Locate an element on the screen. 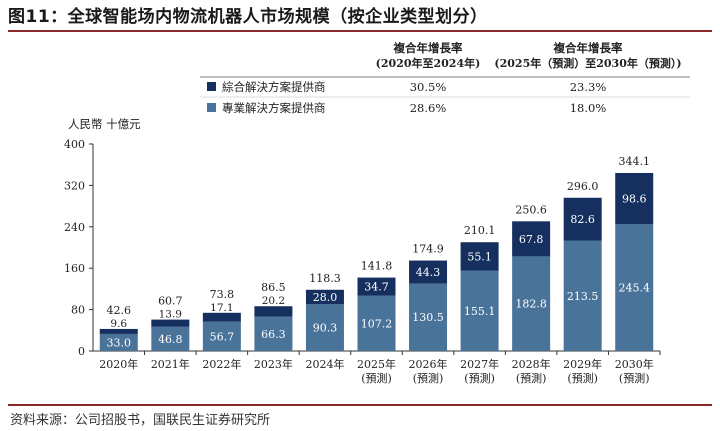 This screenshot has height=431, width=720. x-tick-label: 2026年 is located at coordinates (428, 364).